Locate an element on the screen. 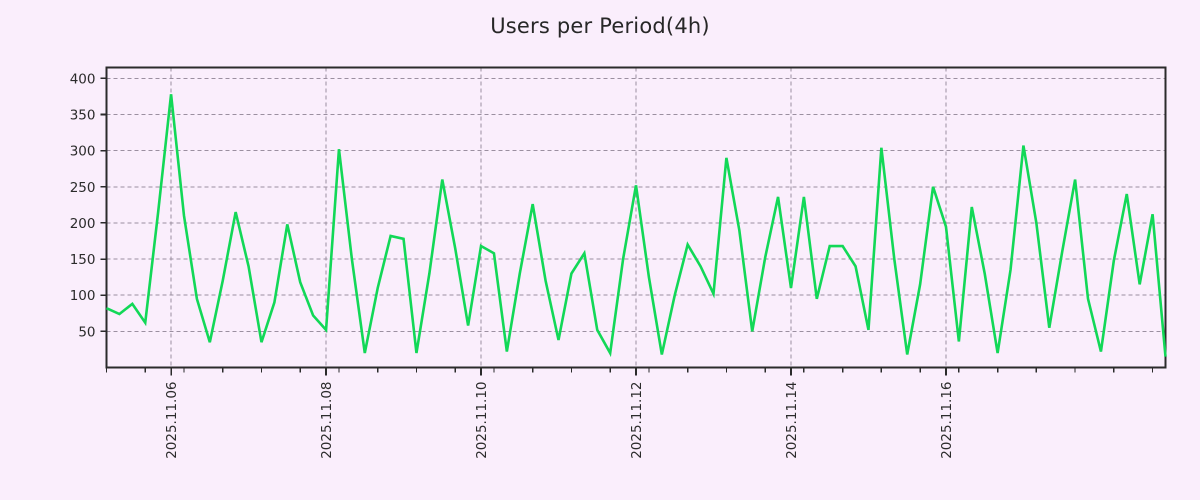 The height and width of the screenshot is (500, 1200). x-tick-label: 2025.11.14 is located at coordinates (792, 420).